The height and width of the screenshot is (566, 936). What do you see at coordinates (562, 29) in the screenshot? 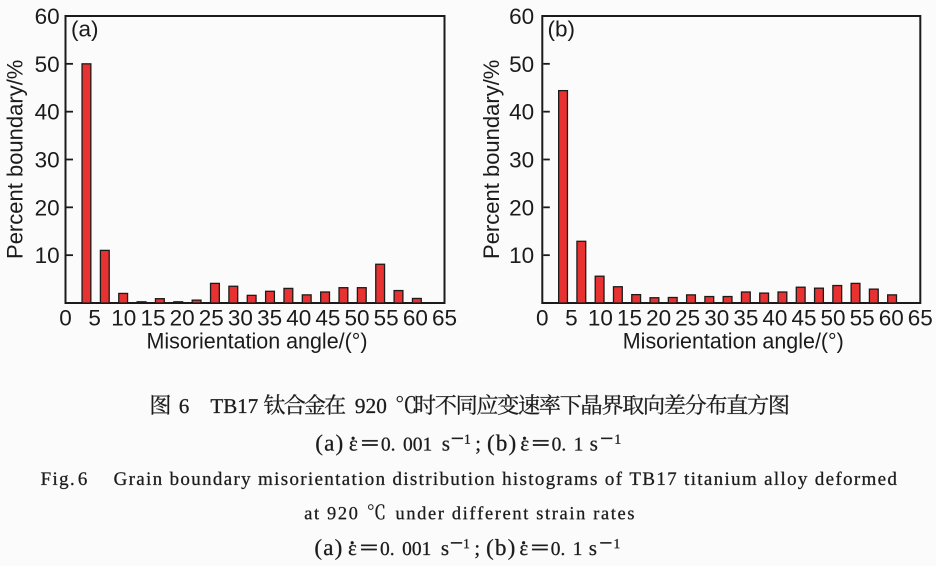
I see `svg-text: (b)` at bounding box center [562, 29].